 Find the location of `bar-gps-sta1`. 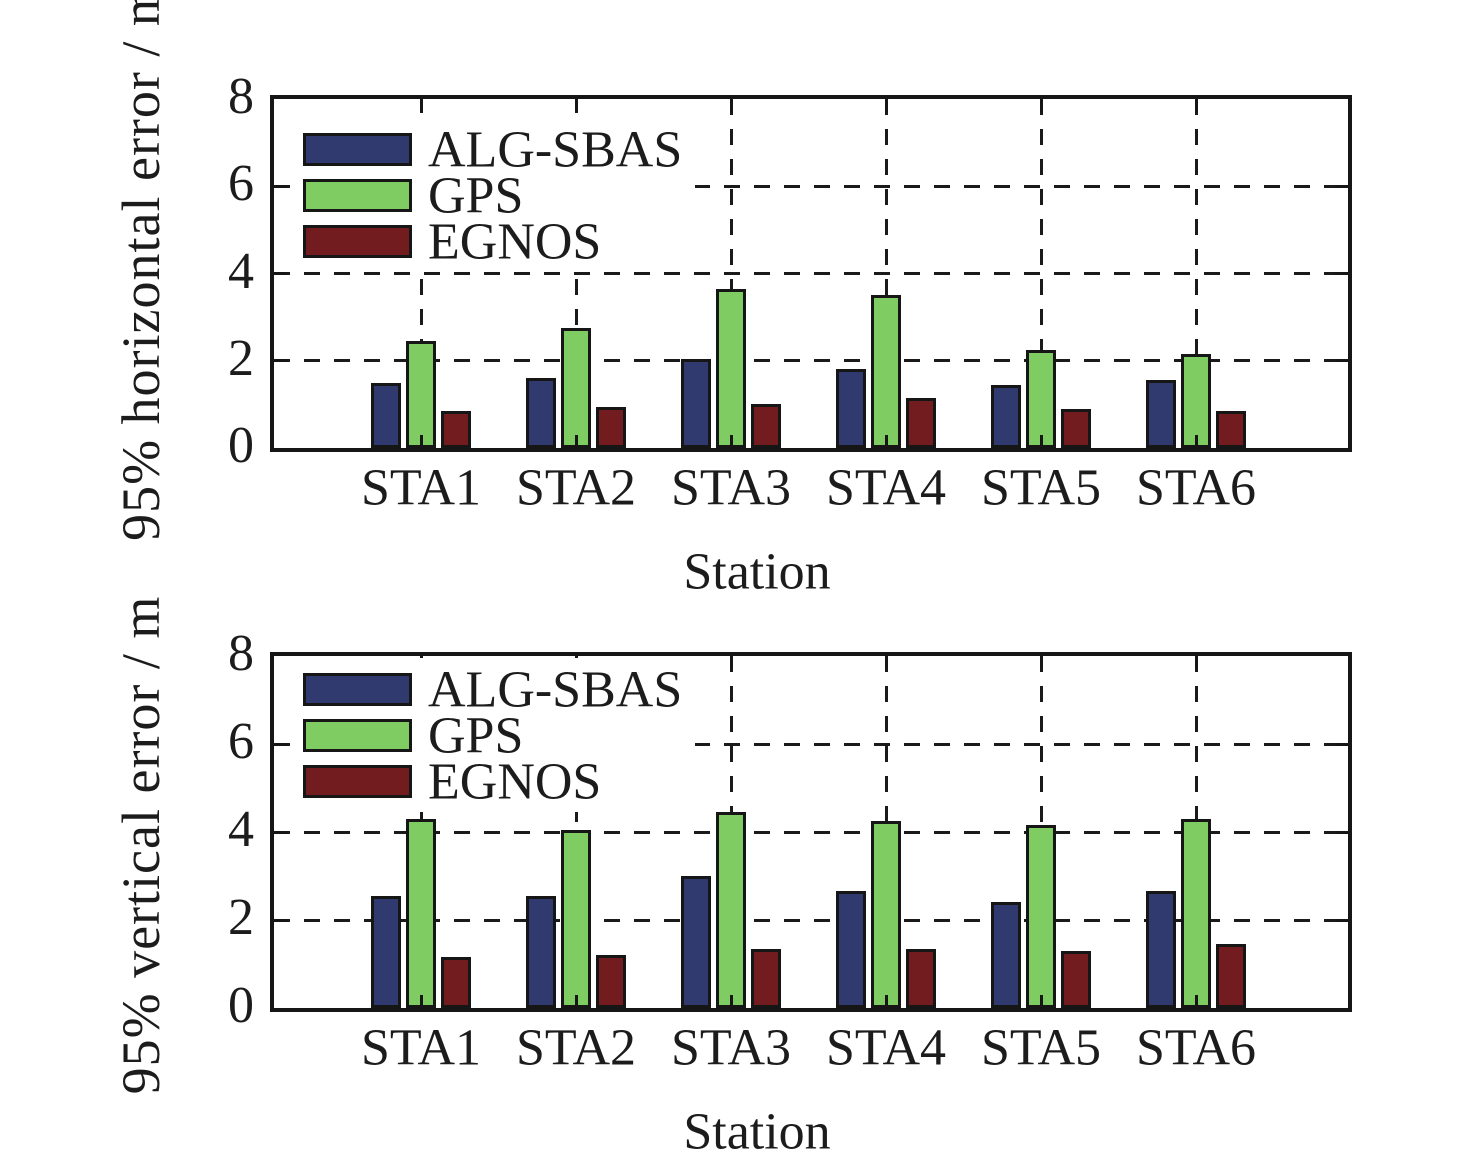

bar-gps-sta1 is located at coordinates (421, 394).